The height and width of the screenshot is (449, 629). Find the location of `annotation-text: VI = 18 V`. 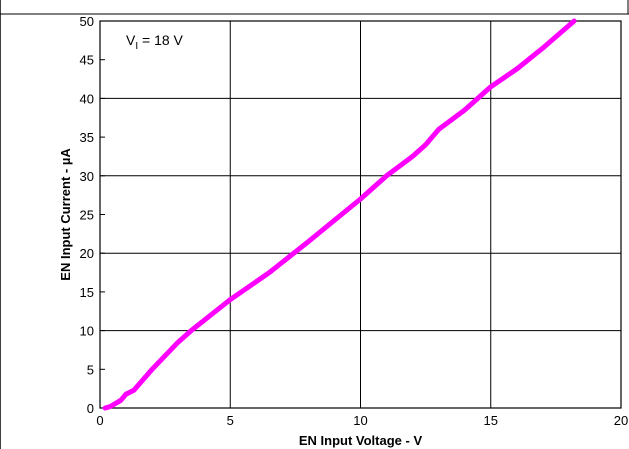

annotation-text: VI = 18 V is located at coordinates (155, 42).